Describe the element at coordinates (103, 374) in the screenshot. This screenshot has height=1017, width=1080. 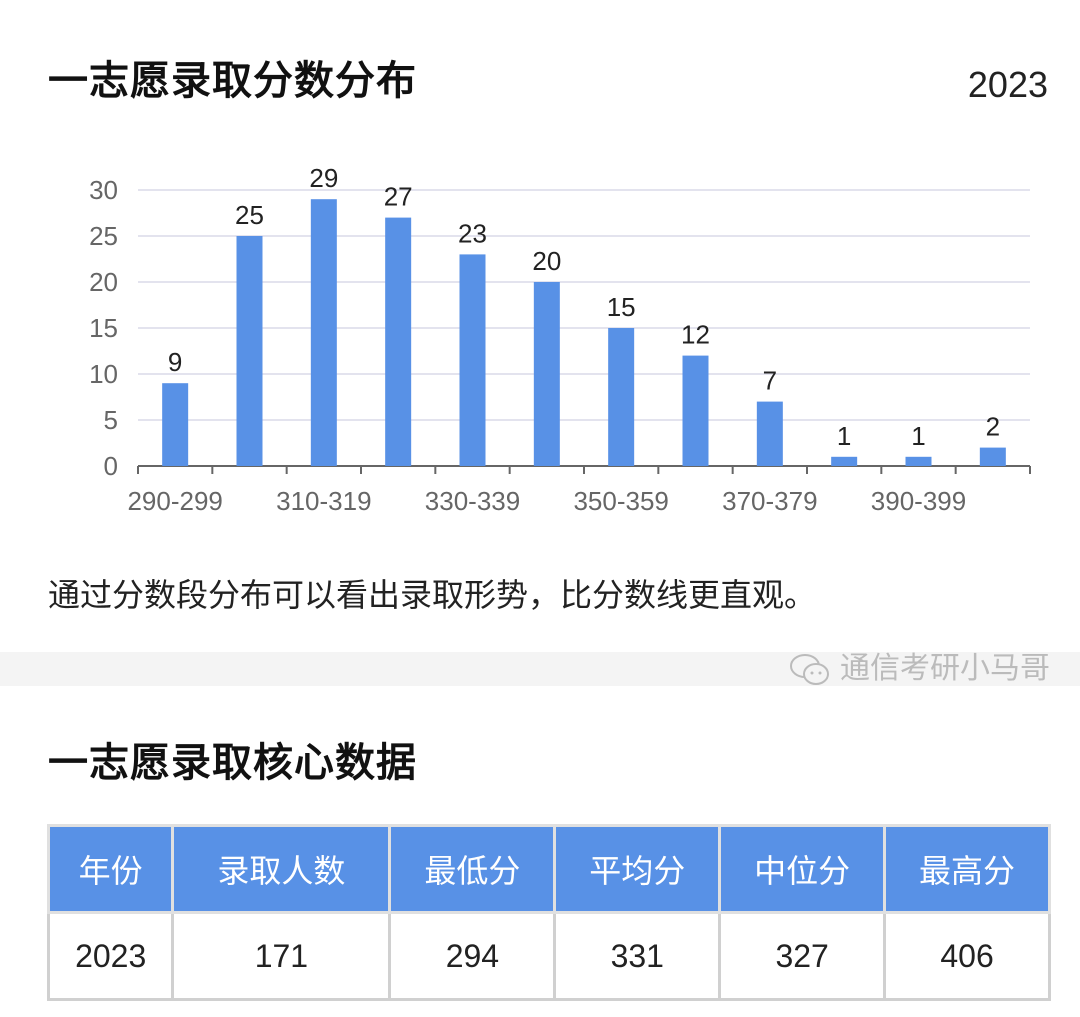
I see `y-tick-label: 10` at that location.